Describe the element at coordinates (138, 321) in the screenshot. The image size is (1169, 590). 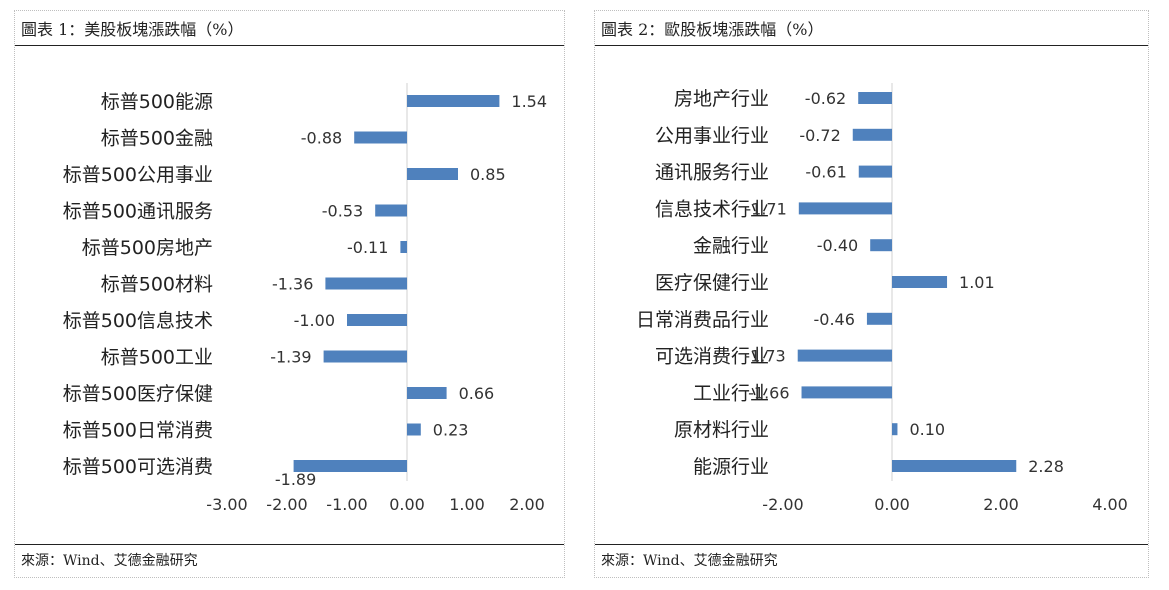
I see `category-label: 标普500信息技术` at that location.